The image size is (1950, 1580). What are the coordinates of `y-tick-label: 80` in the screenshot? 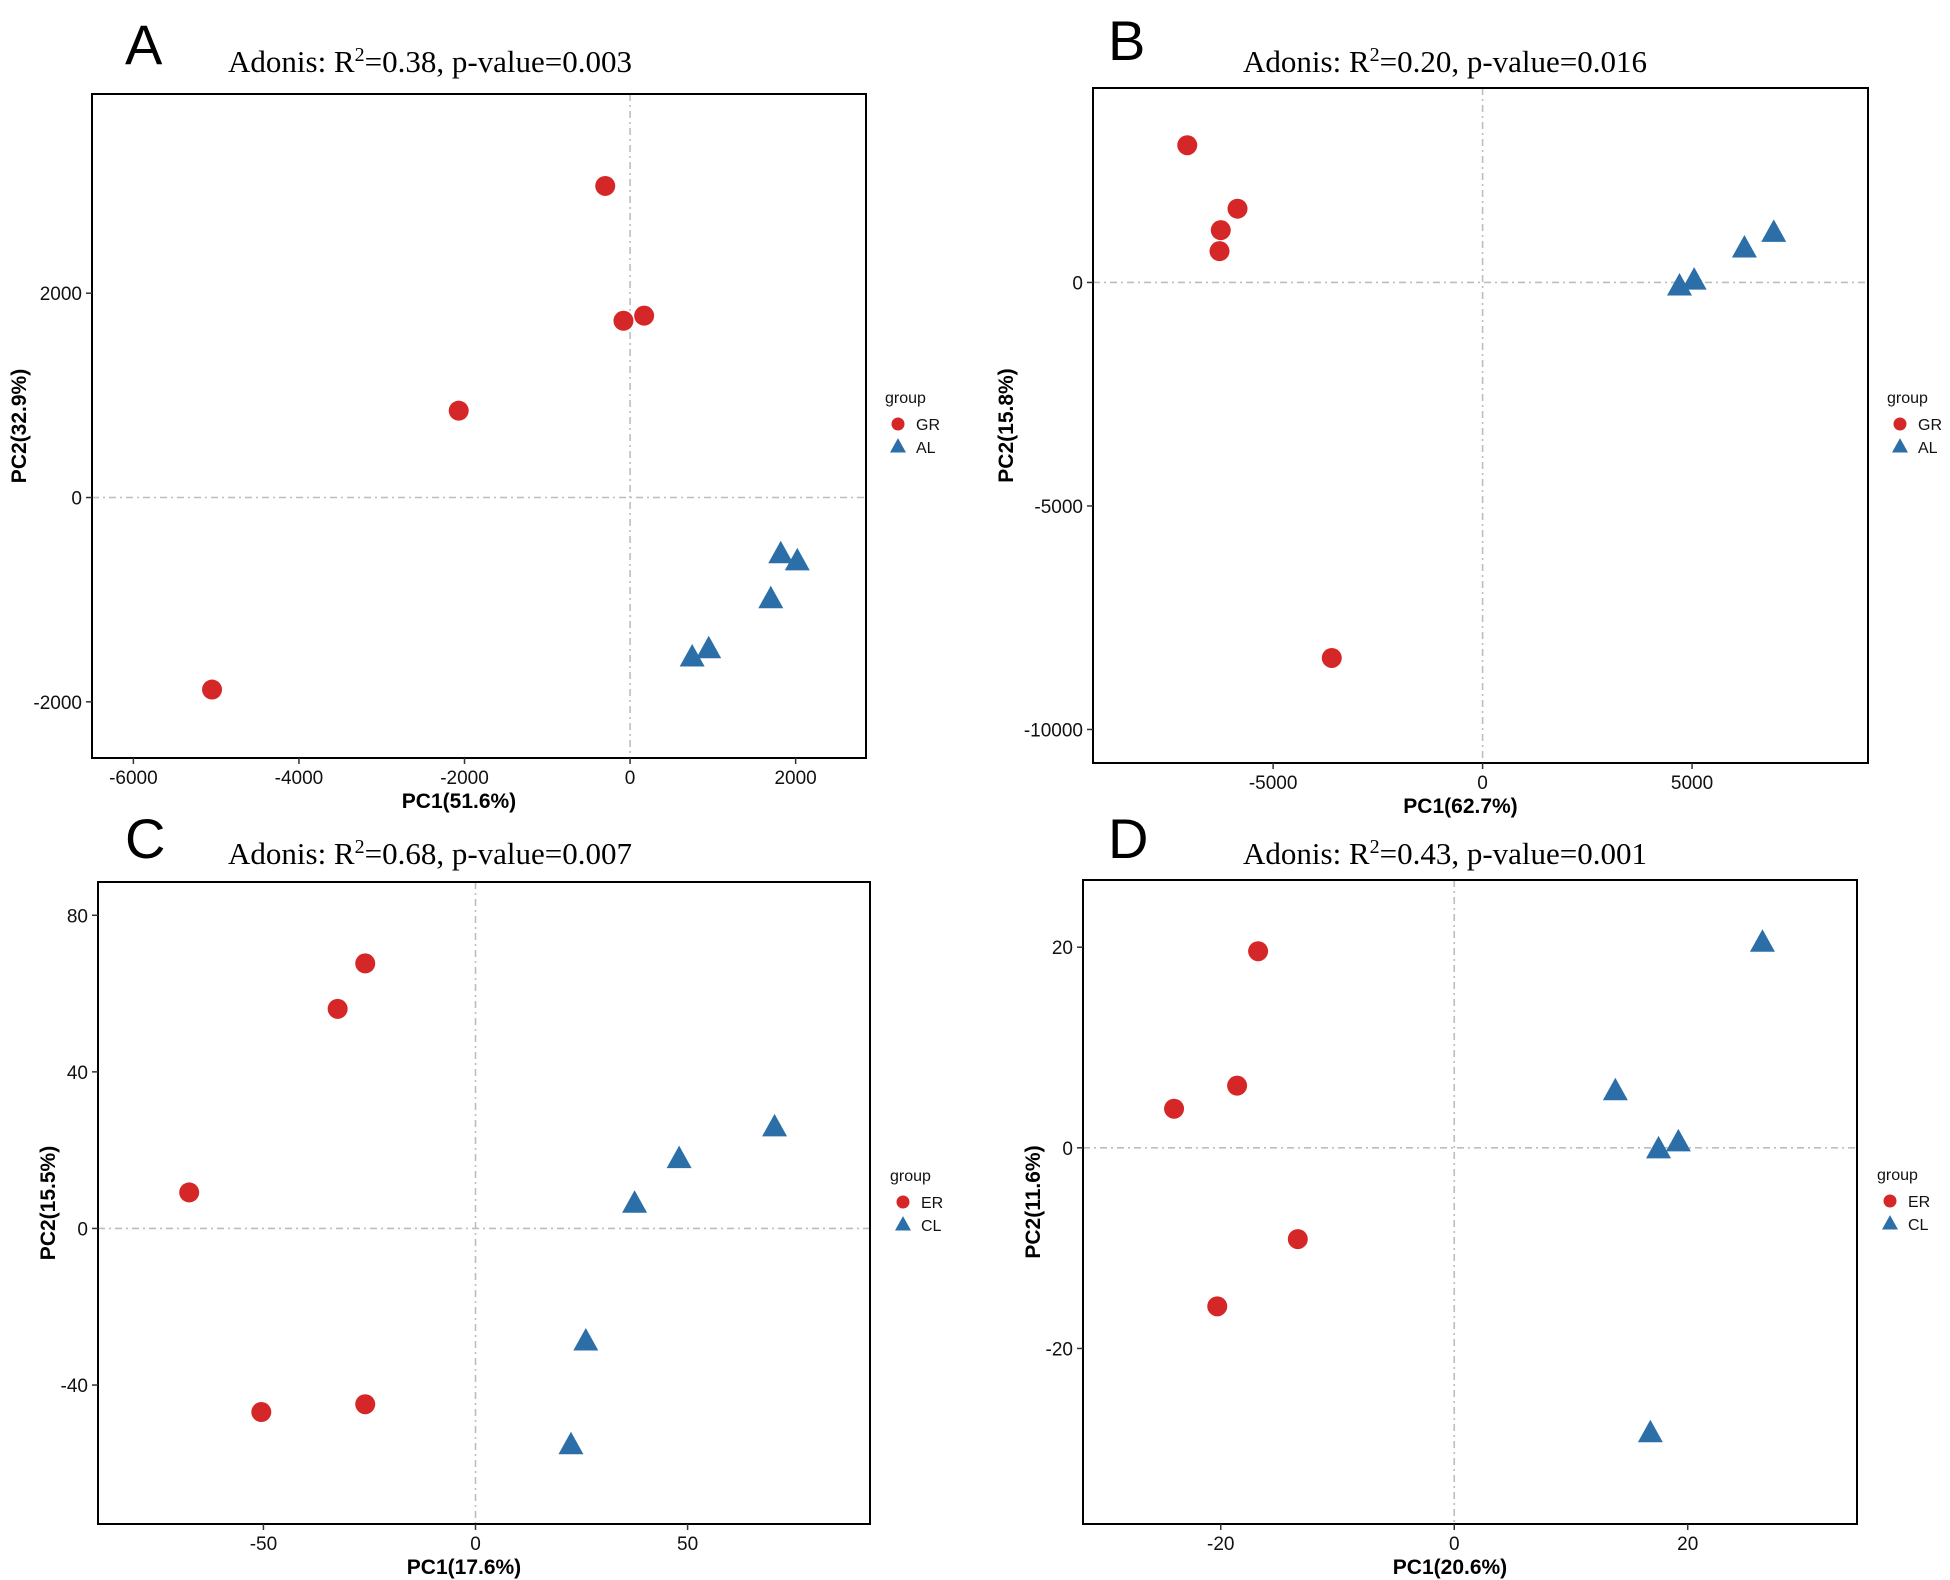 It's located at (77, 916).